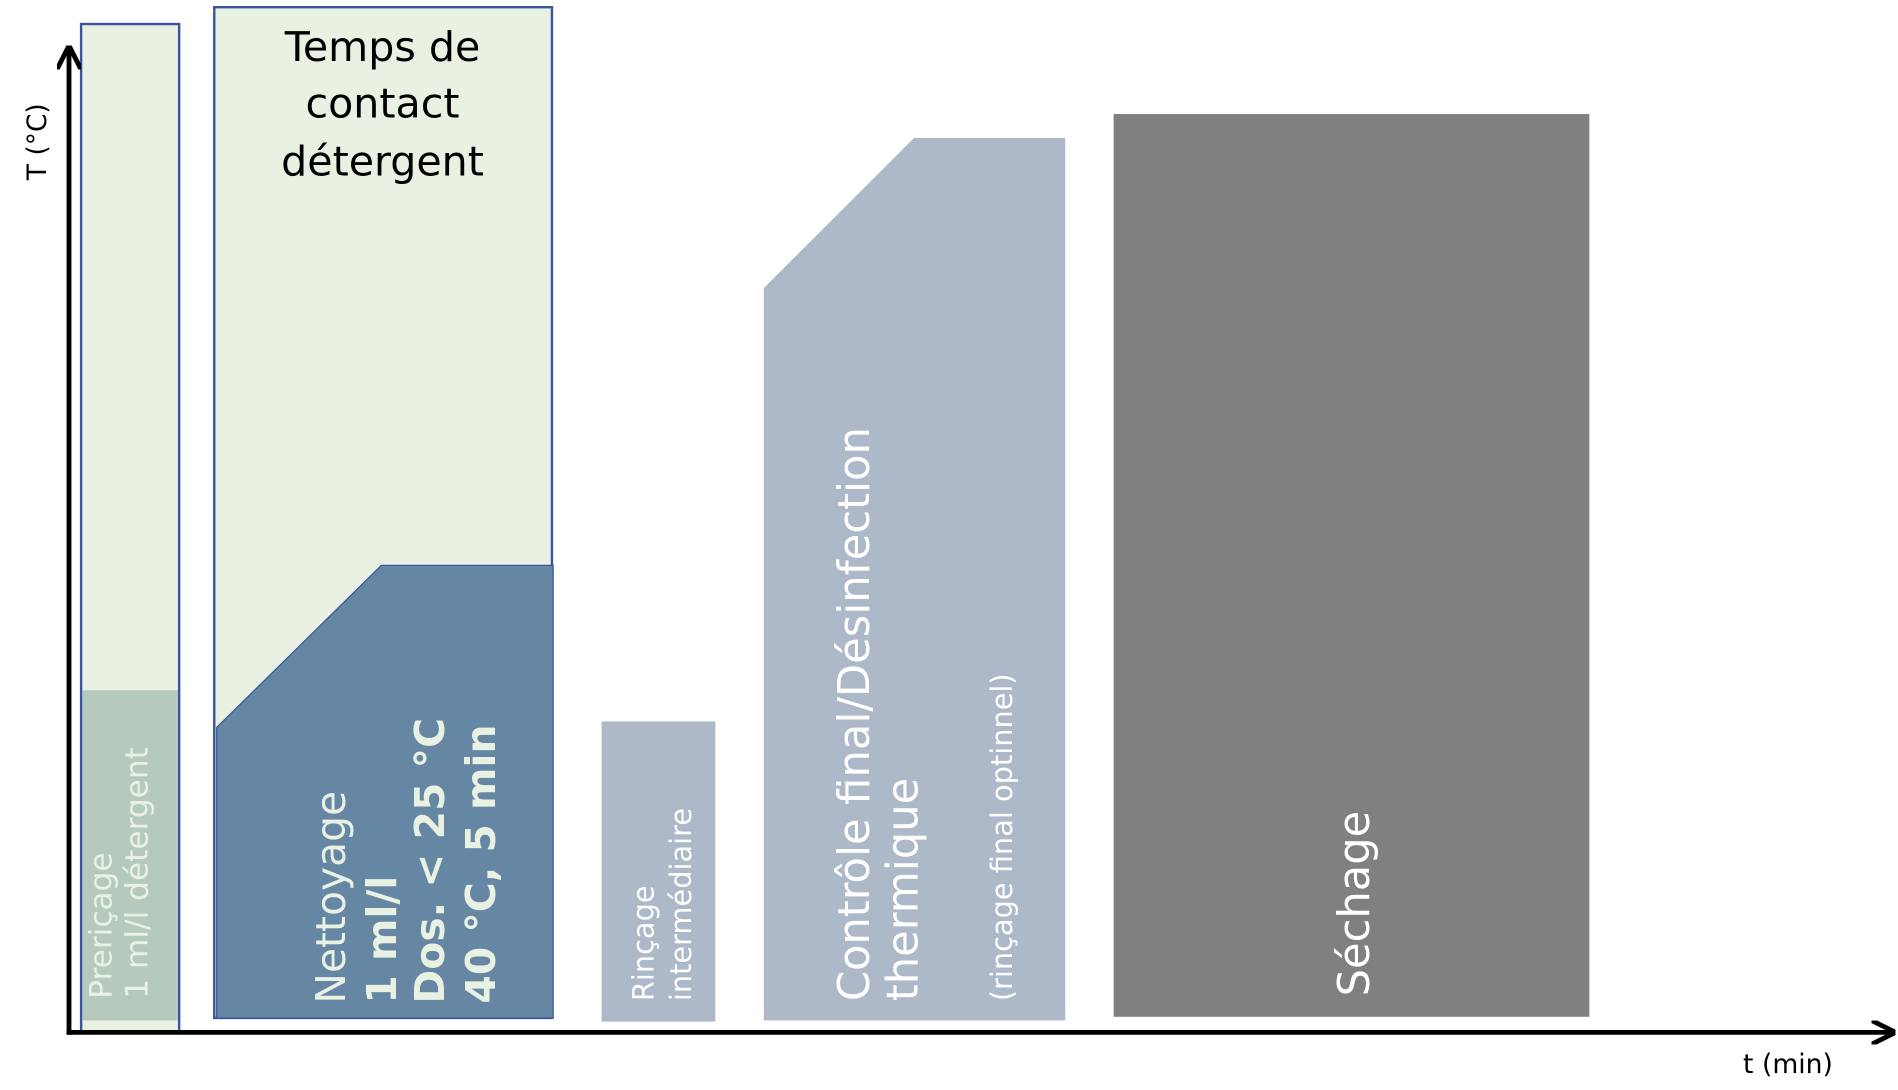 This screenshot has width=1898, height=1090. What do you see at coordinates (1788, 1064) in the screenshot?
I see `x-axis-label: t (min)` at bounding box center [1788, 1064].